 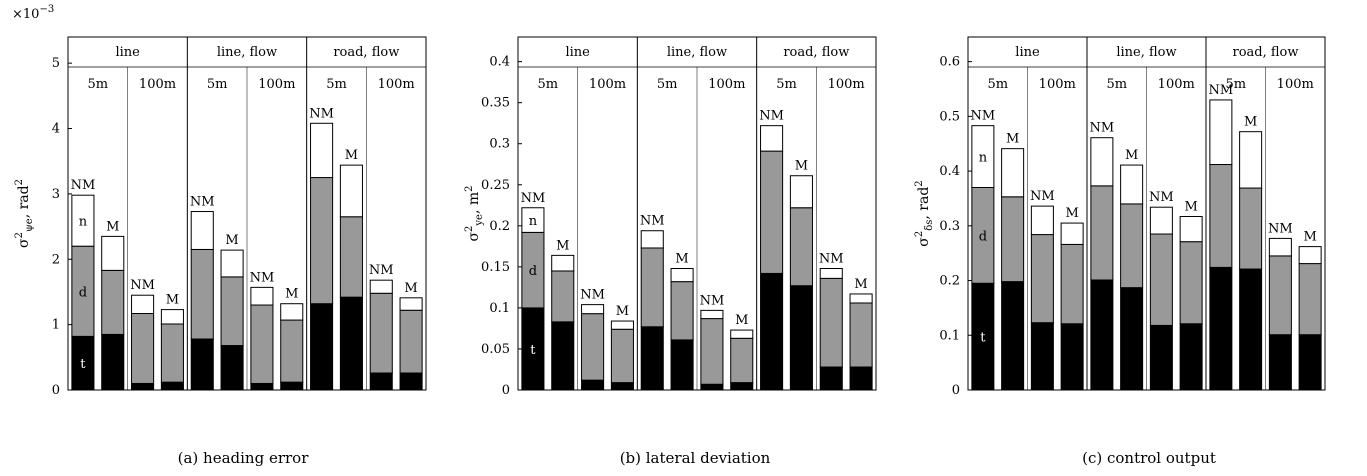 What do you see at coordinates (29, 225) in the screenshot?
I see `y-axis-label-part: ψe` at bounding box center [29, 225].